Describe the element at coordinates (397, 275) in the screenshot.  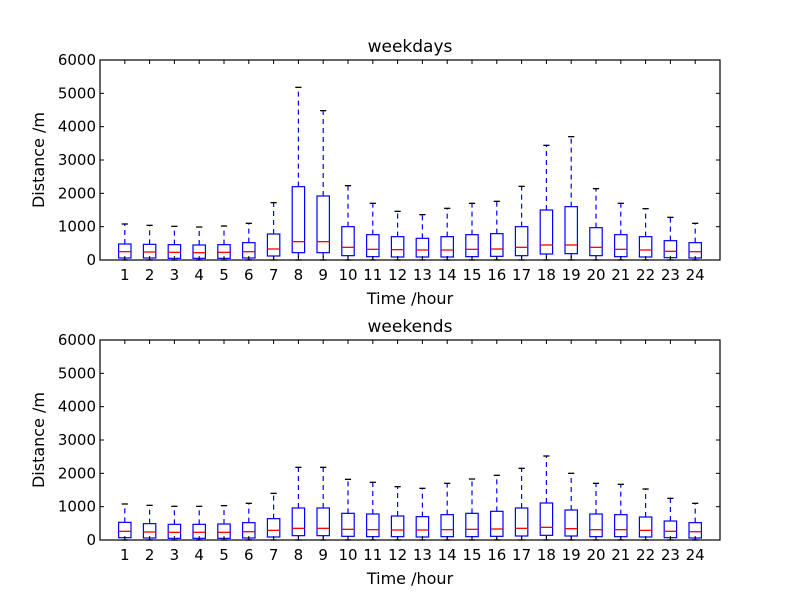
I see `x-tick-label: 12` at that location.